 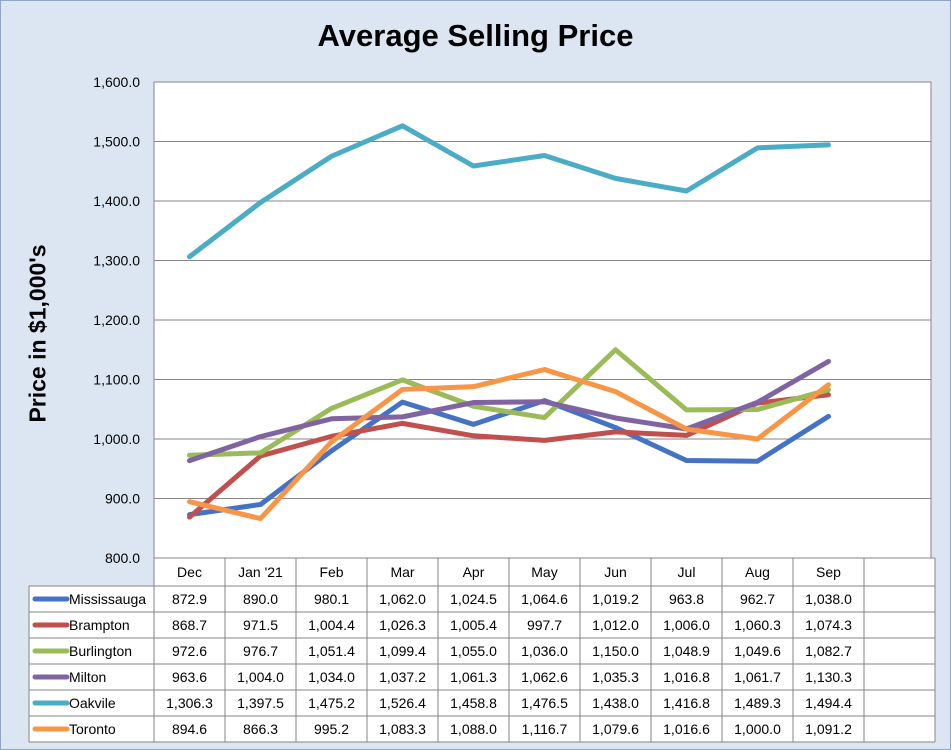 What do you see at coordinates (402, 572) in the screenshot?
I see `x-tick-label: Mar` at bounding box center [402, 572].